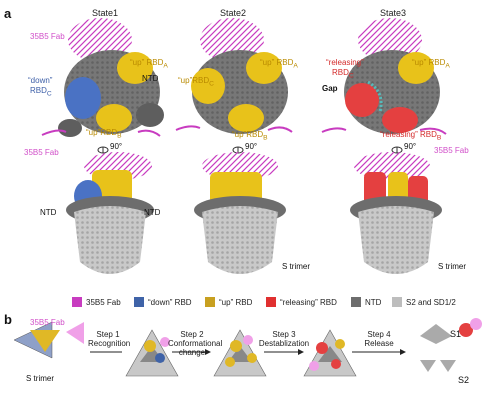 The width and height of the screenshot is (499, 401). What do you see at coordinates (40, 80) in the screenshot?
I see `down-rbd-label-1: “down”` at bounding box center [40, 80].